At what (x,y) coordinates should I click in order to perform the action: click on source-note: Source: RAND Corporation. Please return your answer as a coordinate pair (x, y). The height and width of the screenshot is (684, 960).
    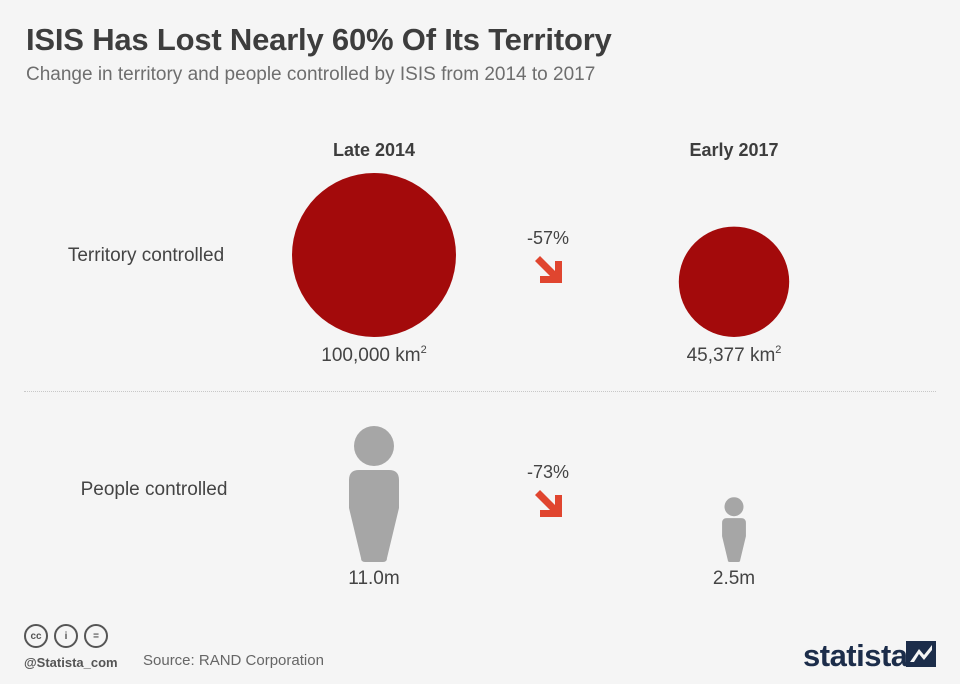
    Looking at the image, I should click on (233, 660).